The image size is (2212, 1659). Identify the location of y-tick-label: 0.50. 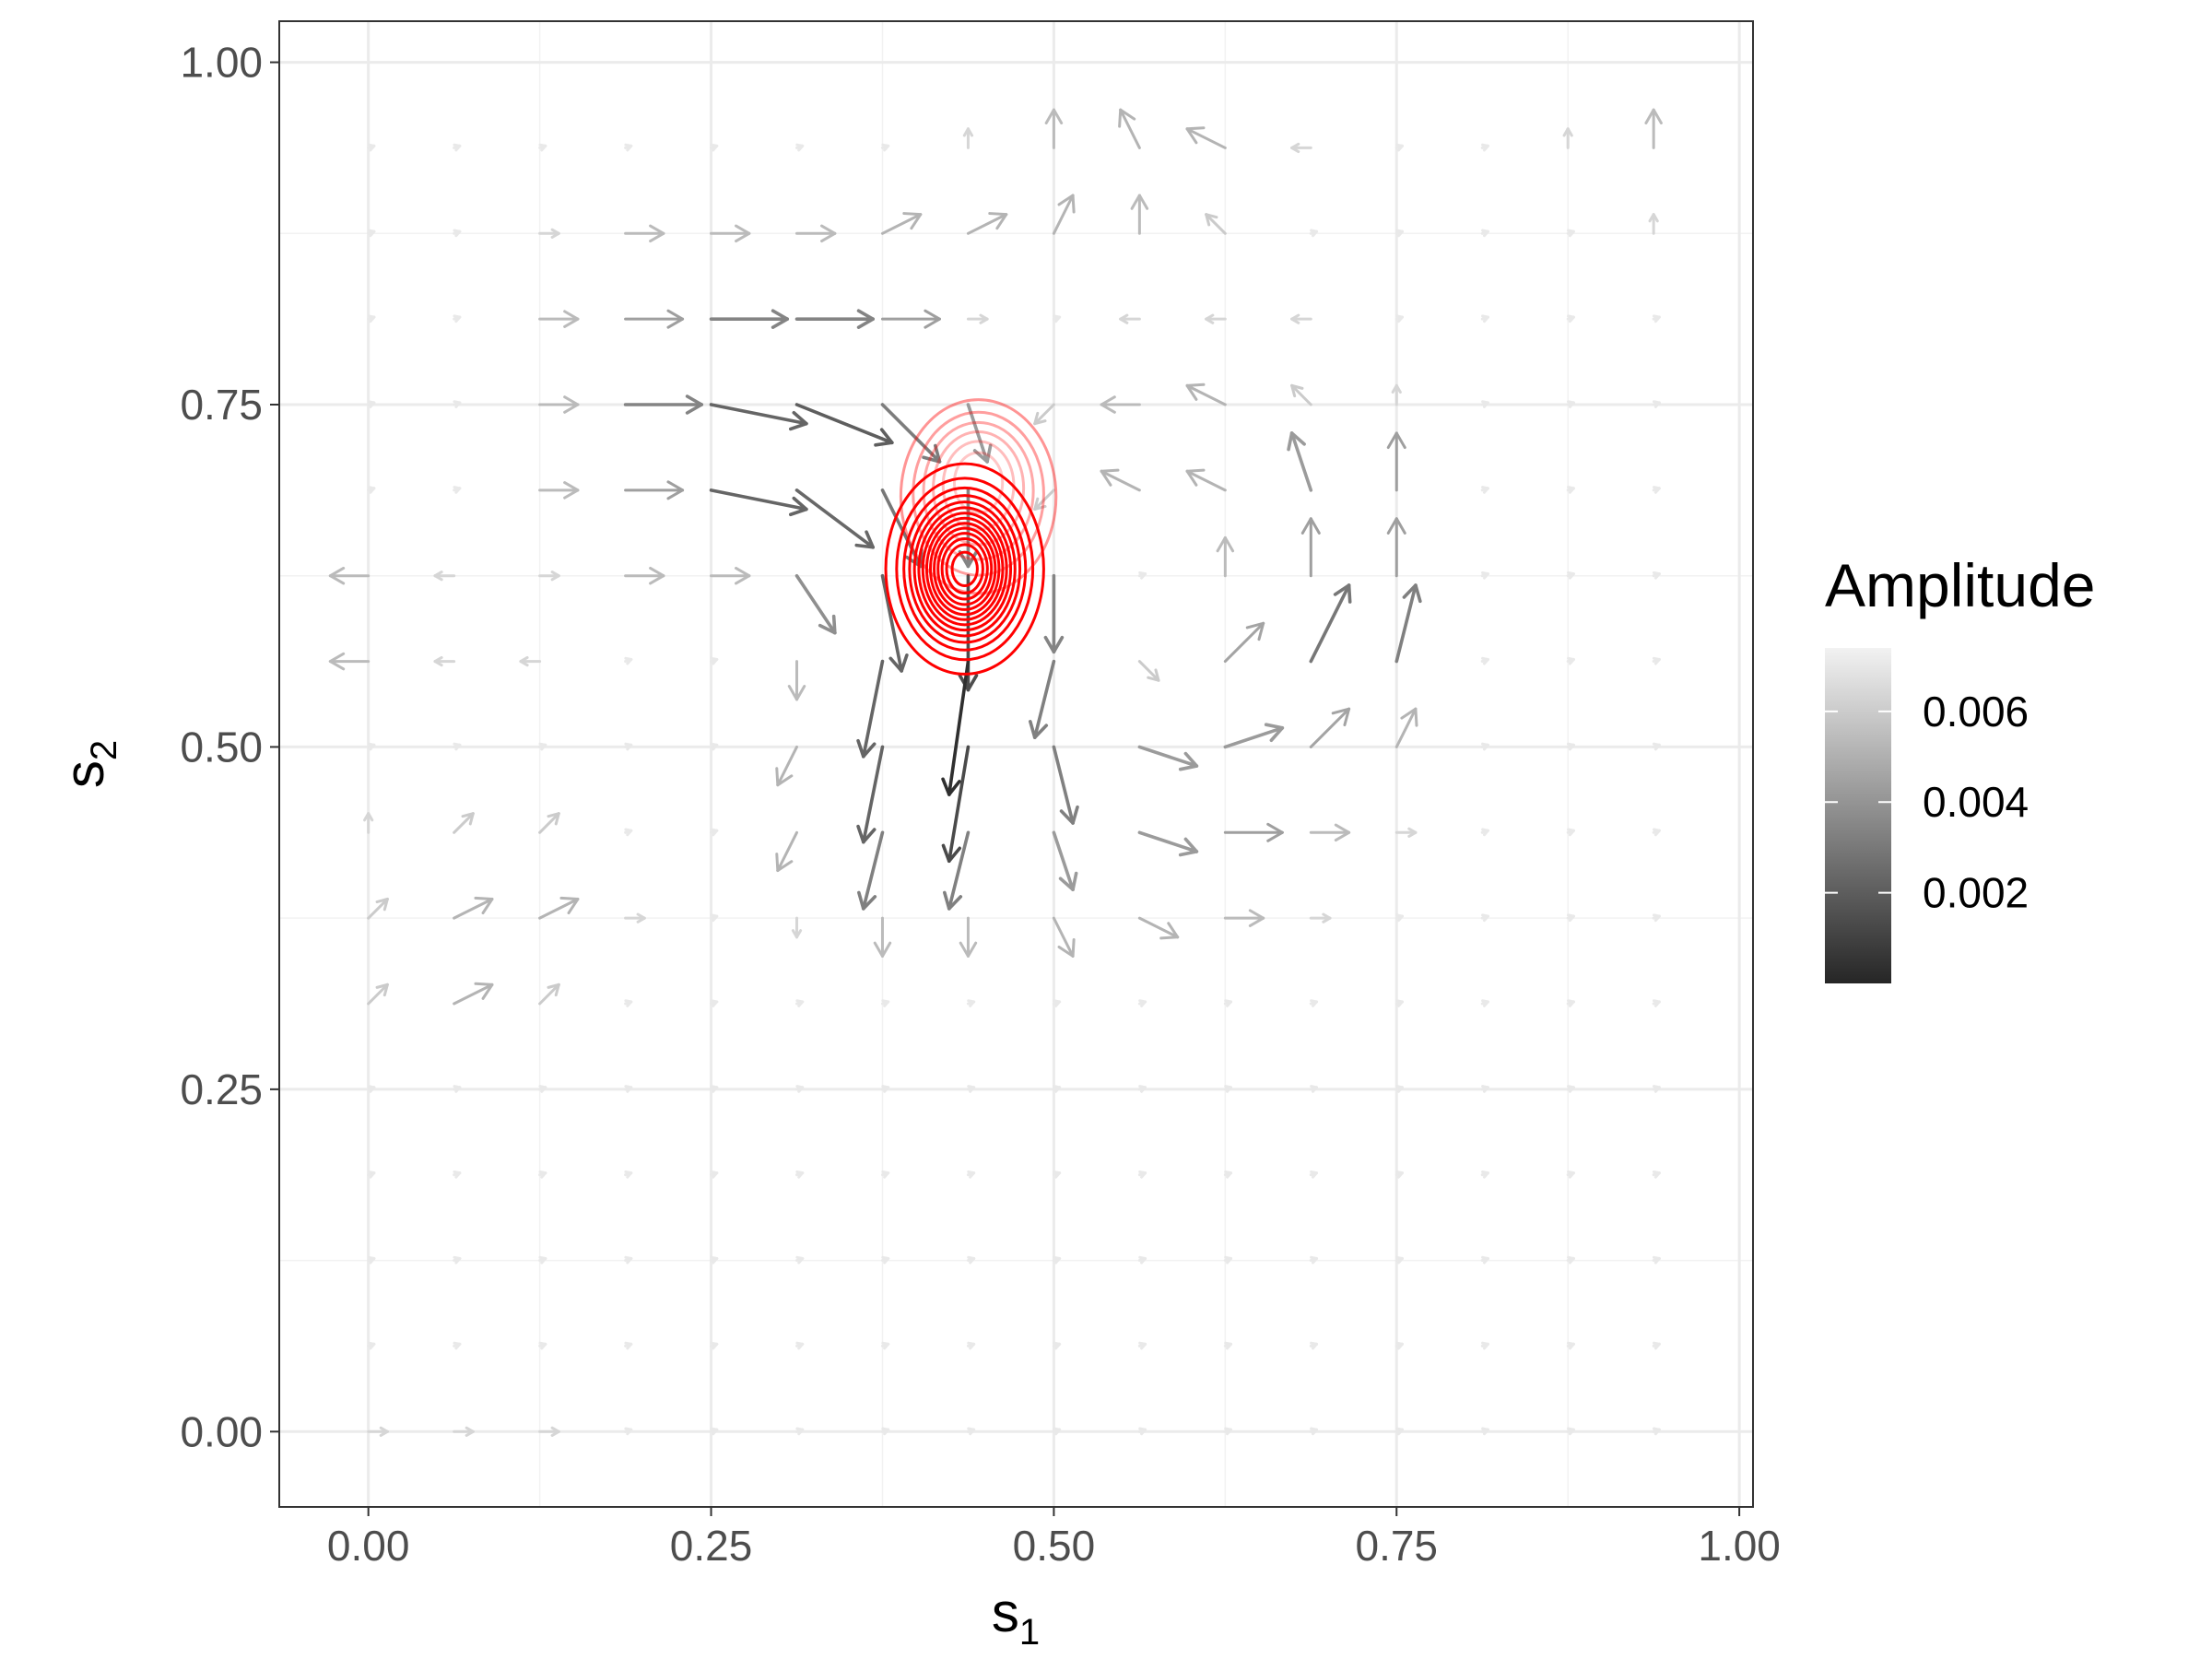
(221, 747).